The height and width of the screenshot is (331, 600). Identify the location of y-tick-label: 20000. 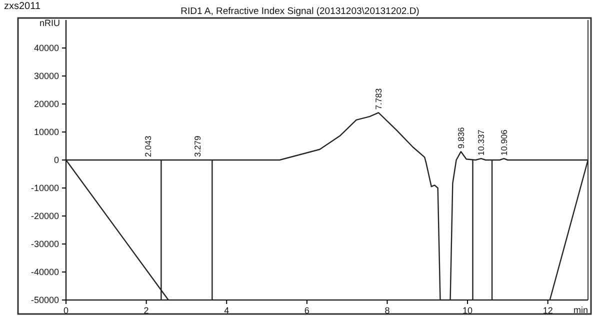
(46, 103).